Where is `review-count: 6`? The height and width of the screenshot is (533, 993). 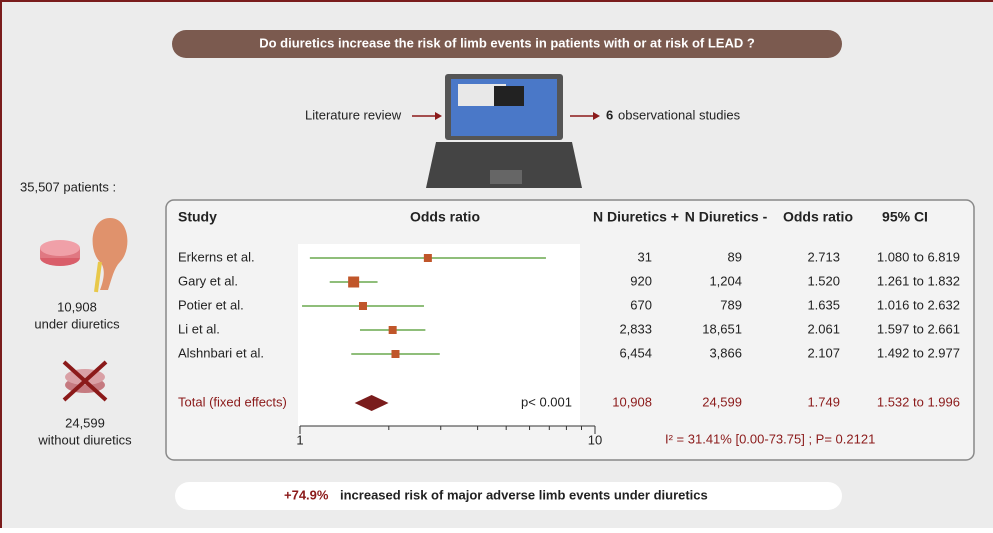 review-count: 6 is located at coordinates (609, 114).